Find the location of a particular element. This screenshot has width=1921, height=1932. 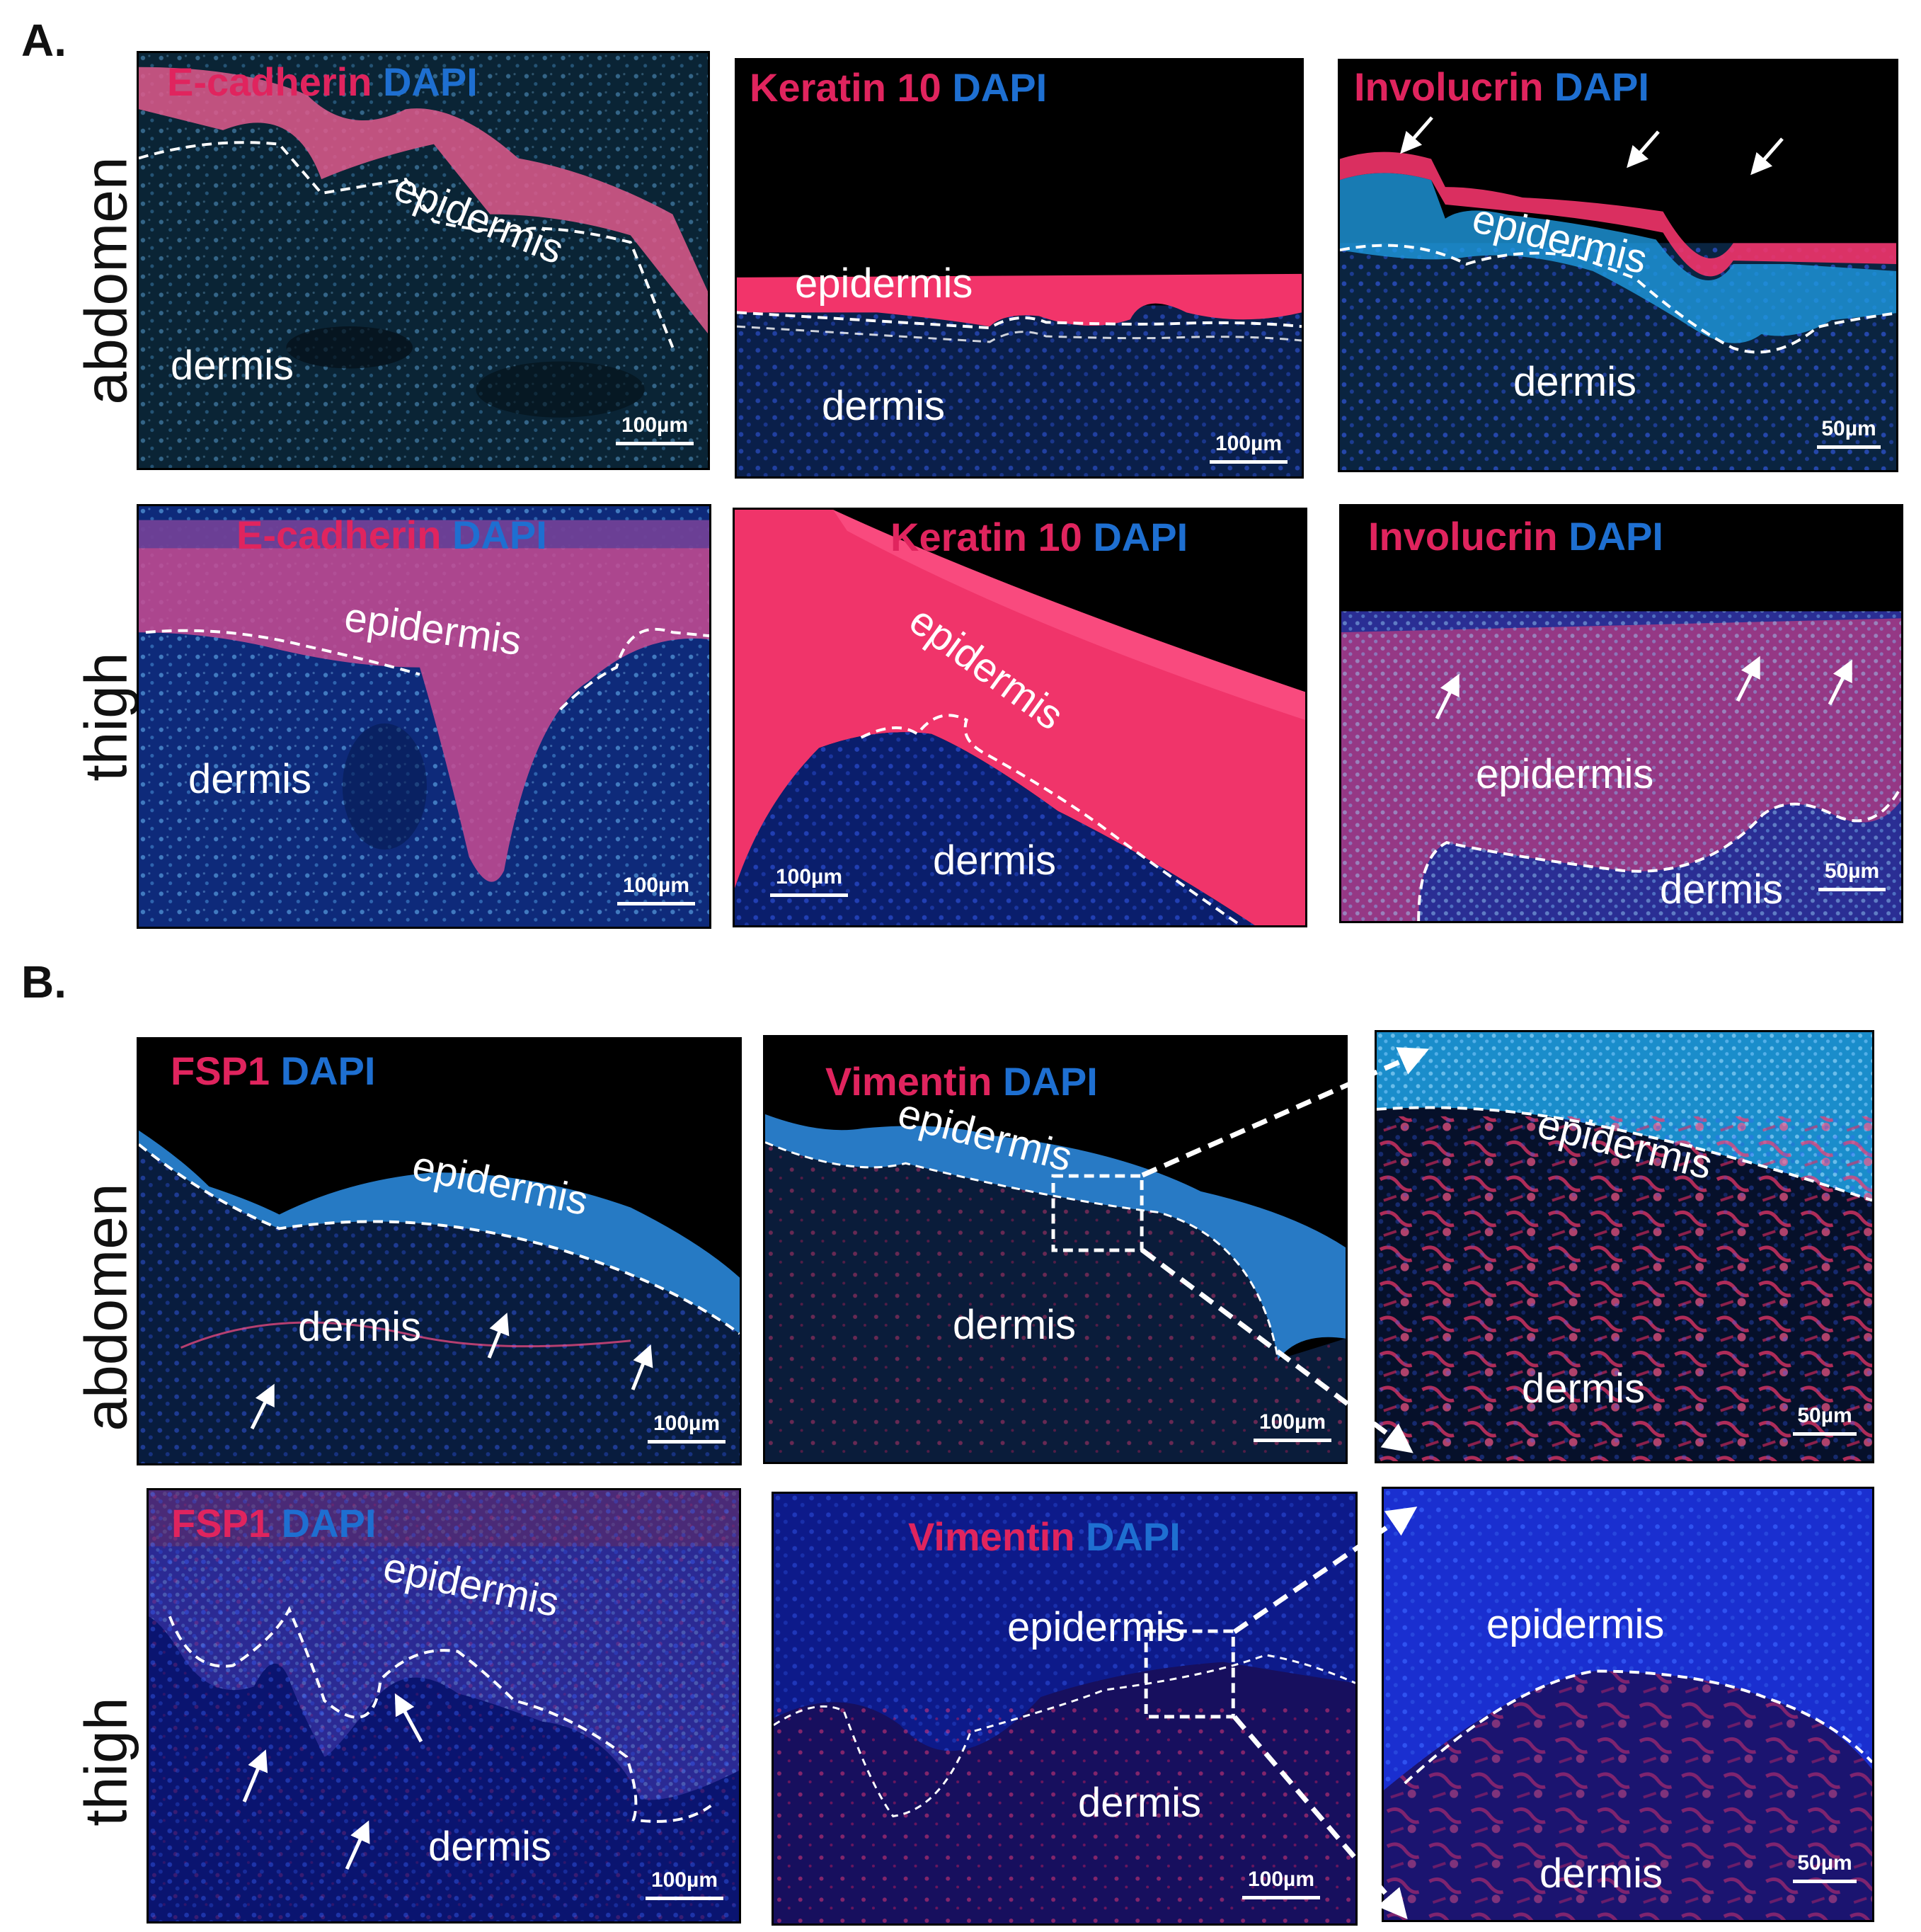

panel-a3-title: Involucrin DAPI is located at coordinates (1501, 86).